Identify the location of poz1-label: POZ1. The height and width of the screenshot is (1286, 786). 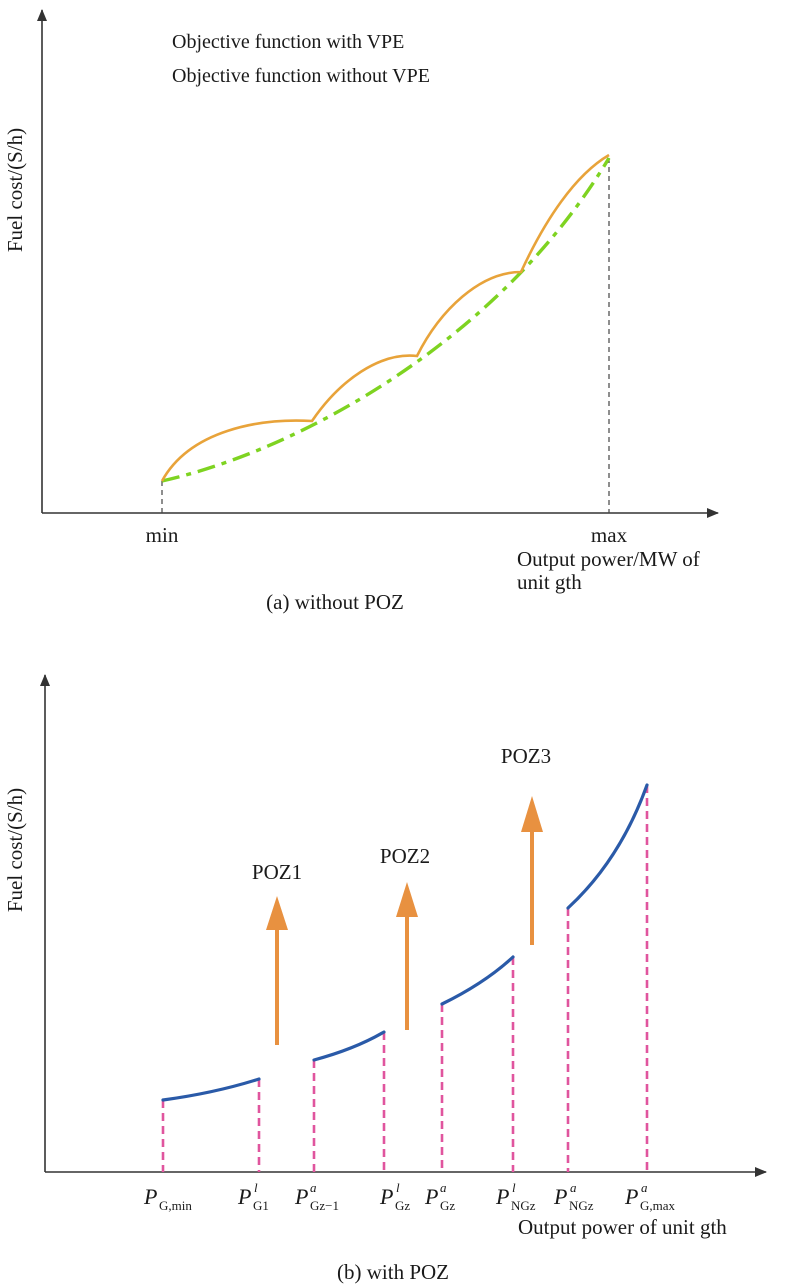
(277, 872).